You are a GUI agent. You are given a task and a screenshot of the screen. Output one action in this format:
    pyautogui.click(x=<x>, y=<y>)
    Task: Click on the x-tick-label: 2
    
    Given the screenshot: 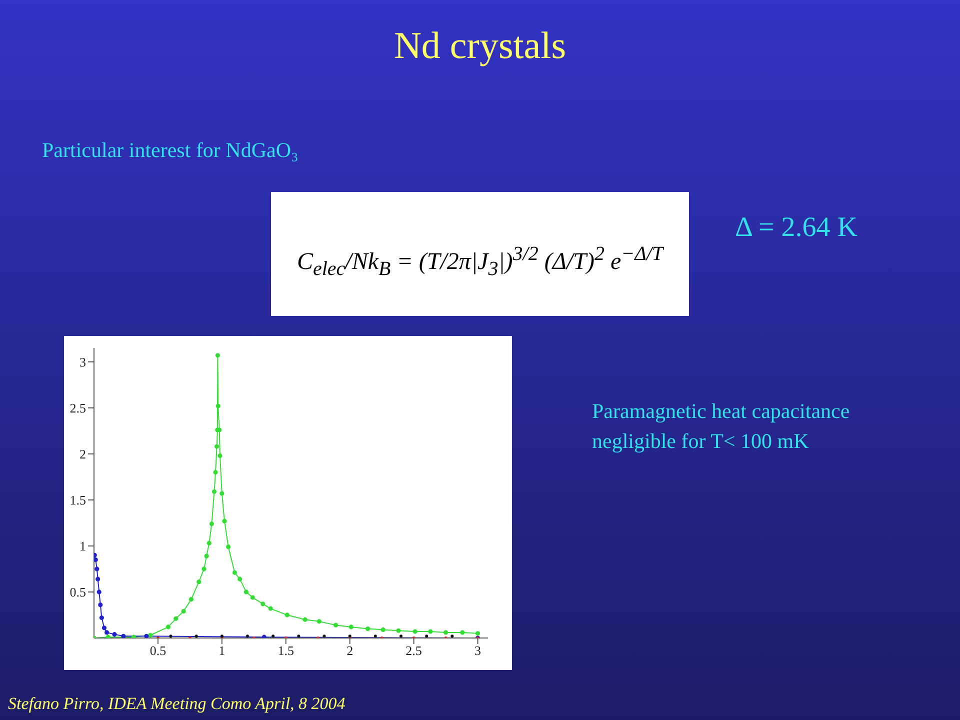 What is the action you would take?
    pyautogui.click(x=350, y=650)
    